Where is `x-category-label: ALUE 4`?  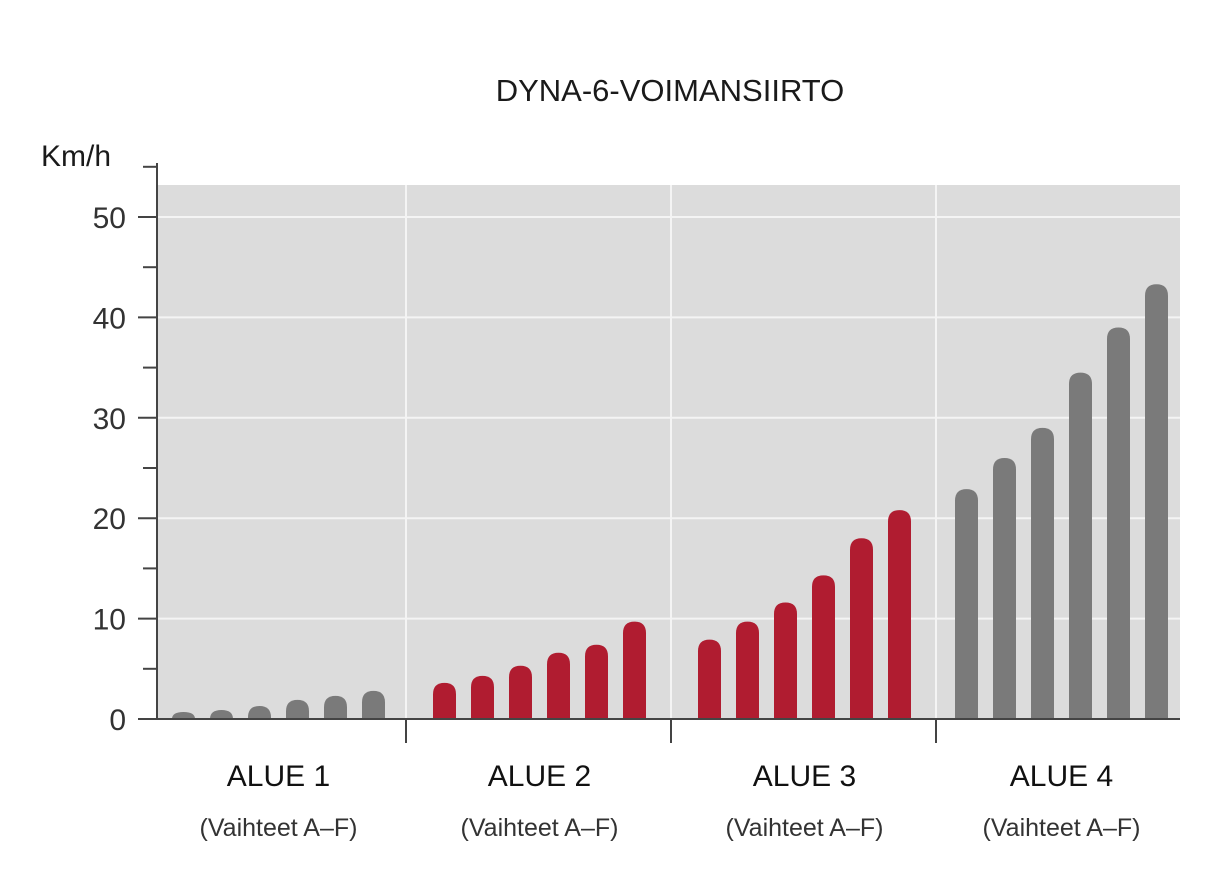
x-category-label: ALUE 4 is located at coordinates (1061, 776).